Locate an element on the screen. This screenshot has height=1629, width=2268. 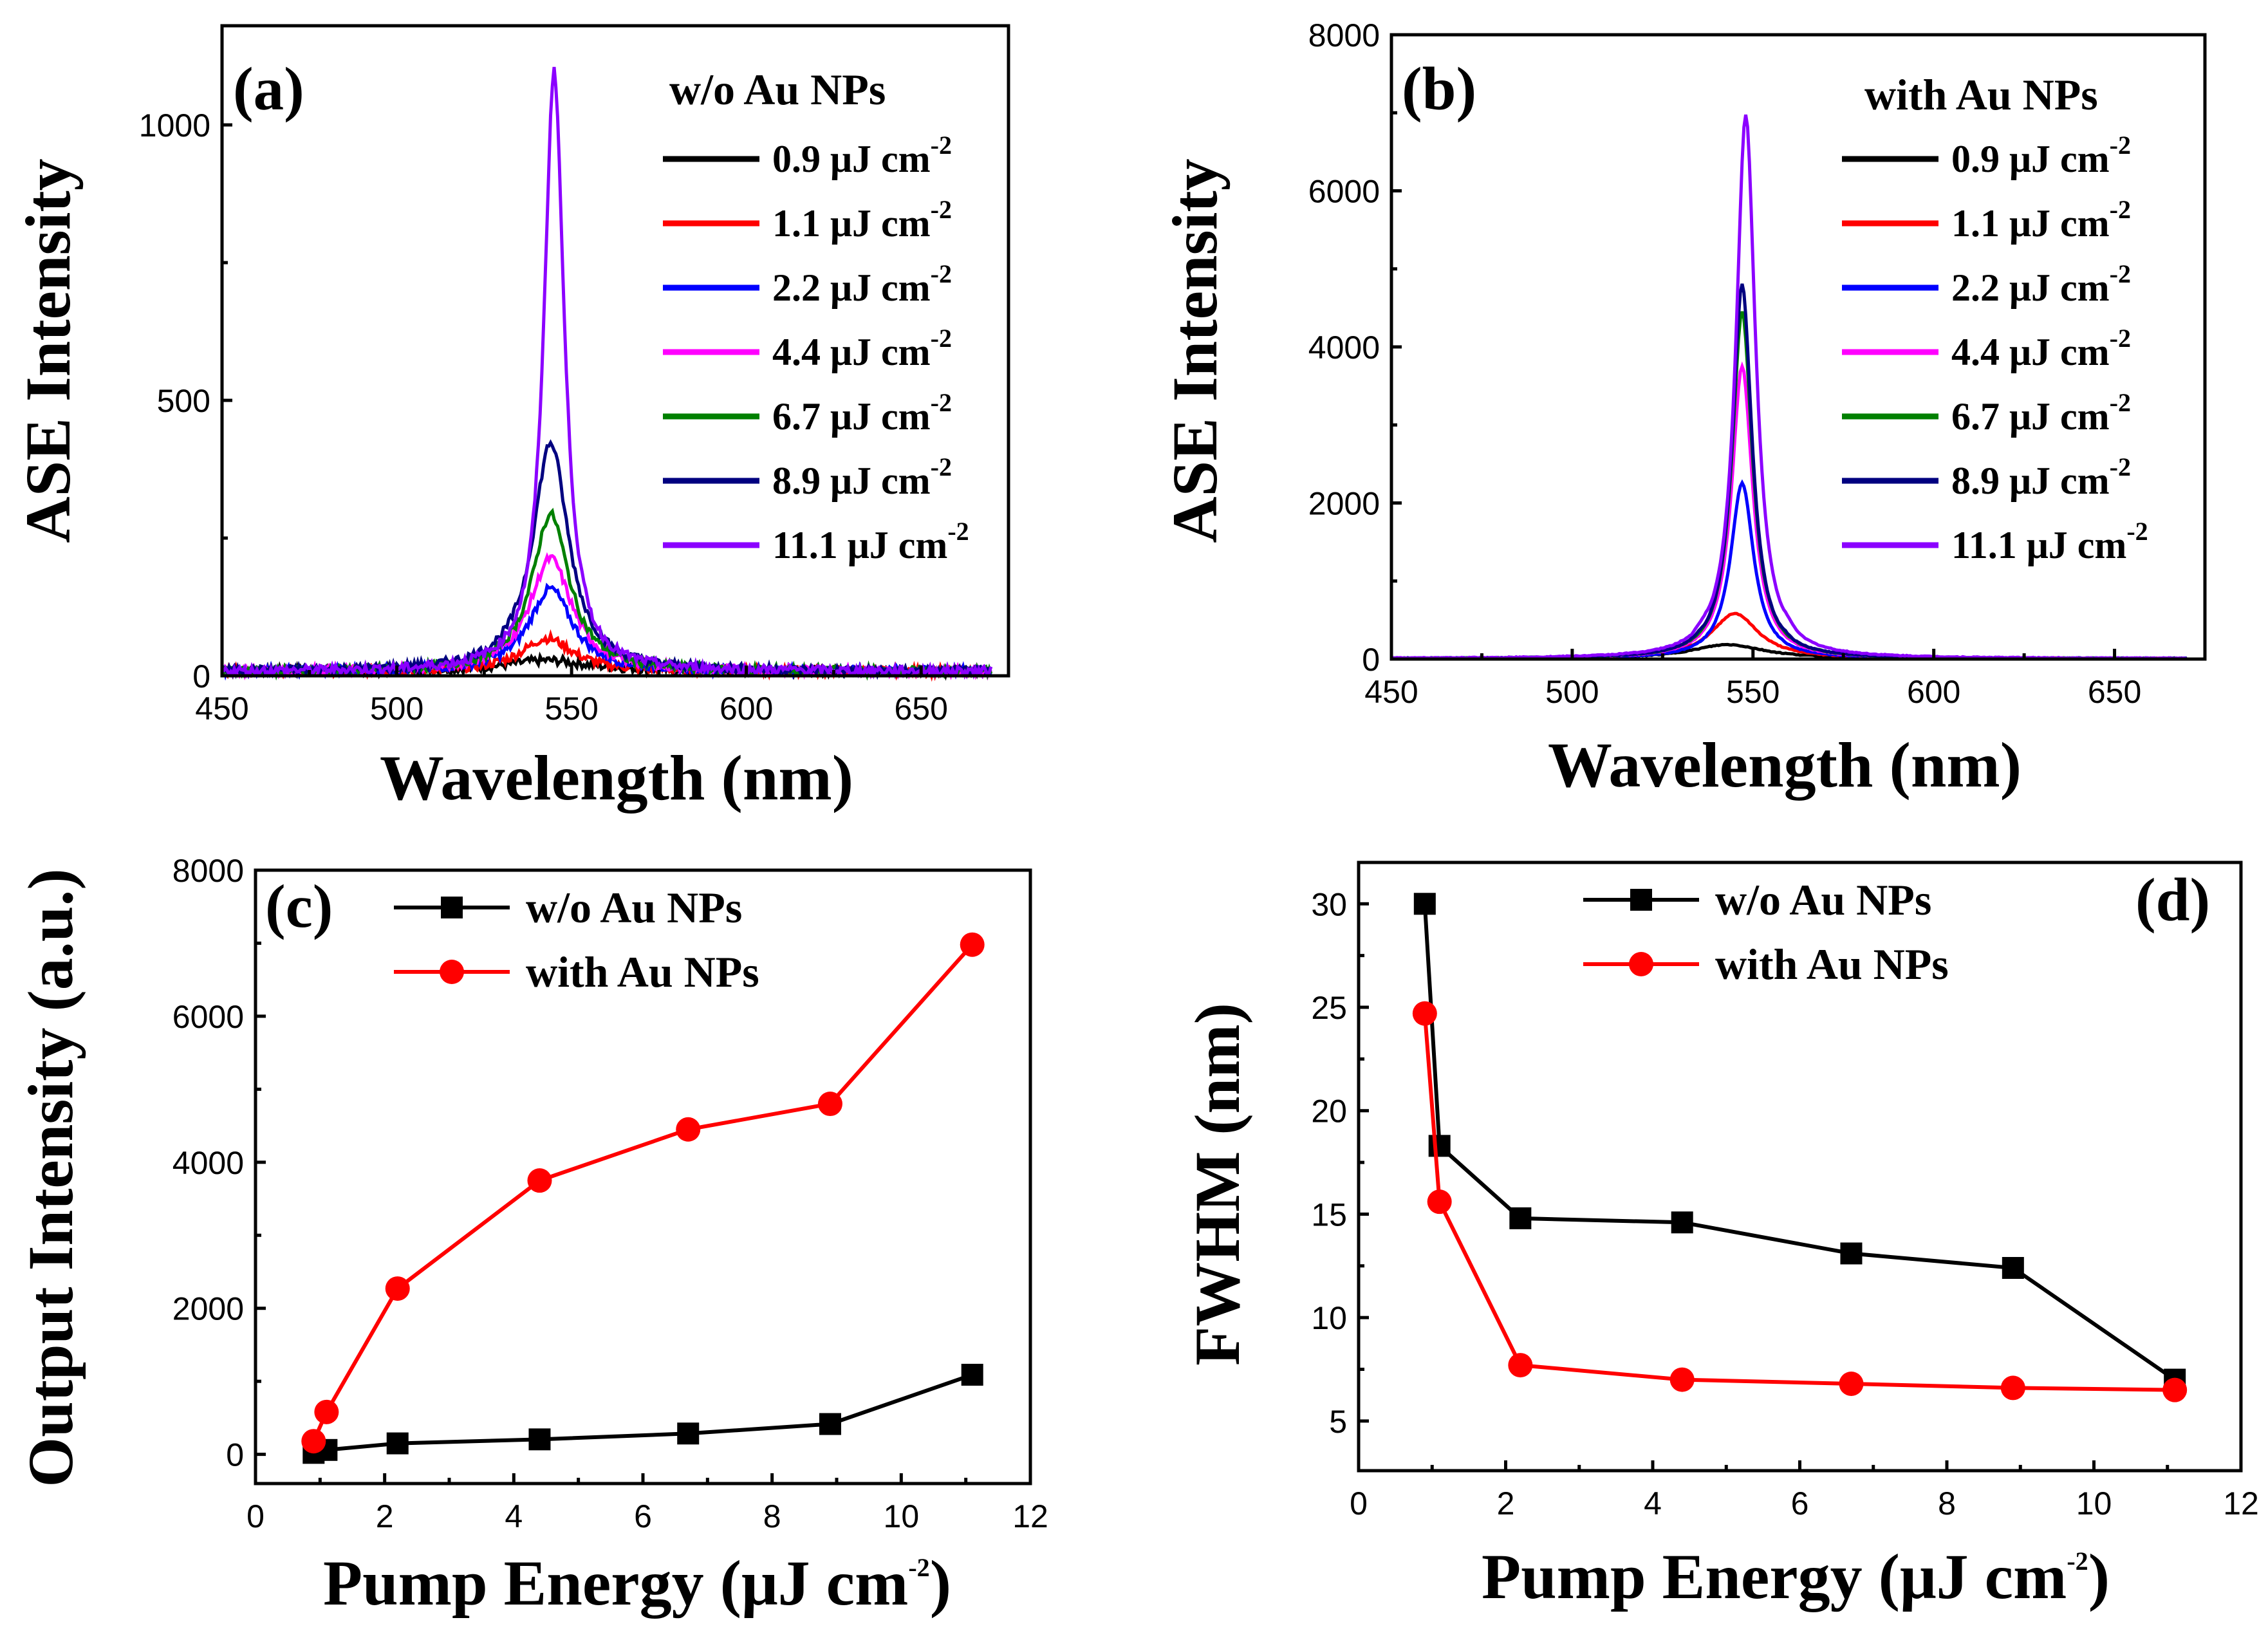
panel-c-x-axis-title-sup: -2 is located at coordinates (918, 1567).